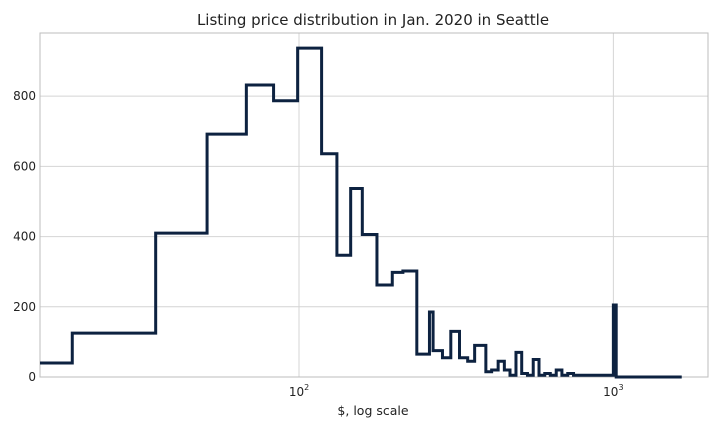 The width and height of the screenshot is (720, 432). What do you see at coordinates (24, 307) in the screenshot?
I see `y-tick-label: 200` at bounding box center [24, 307].